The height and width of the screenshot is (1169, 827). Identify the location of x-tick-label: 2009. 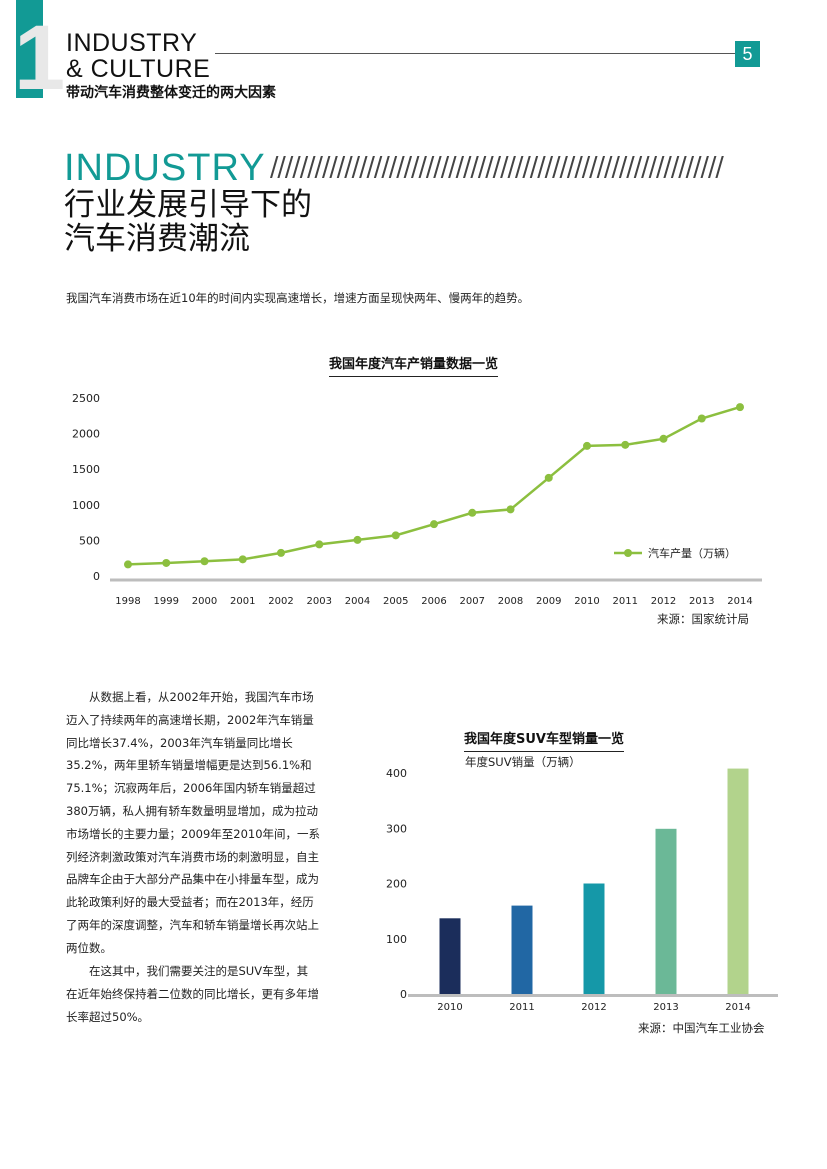
(548, 601).